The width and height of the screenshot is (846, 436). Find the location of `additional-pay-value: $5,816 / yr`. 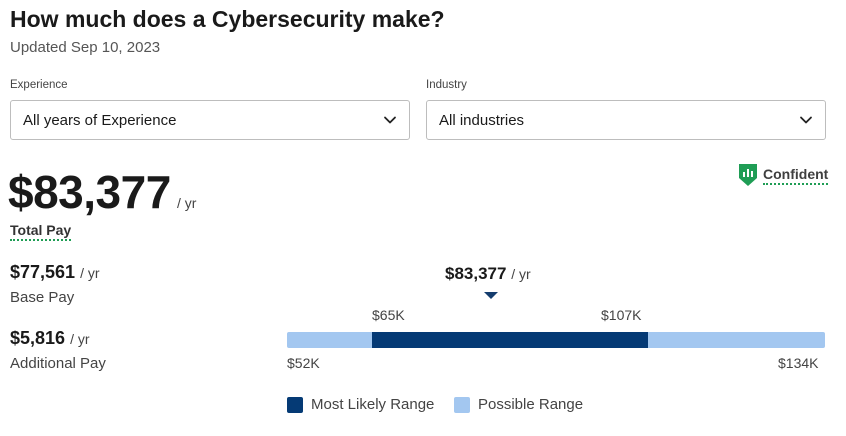

additional-pay-value: $5,816 / yr is located at coordinates (50, 338).